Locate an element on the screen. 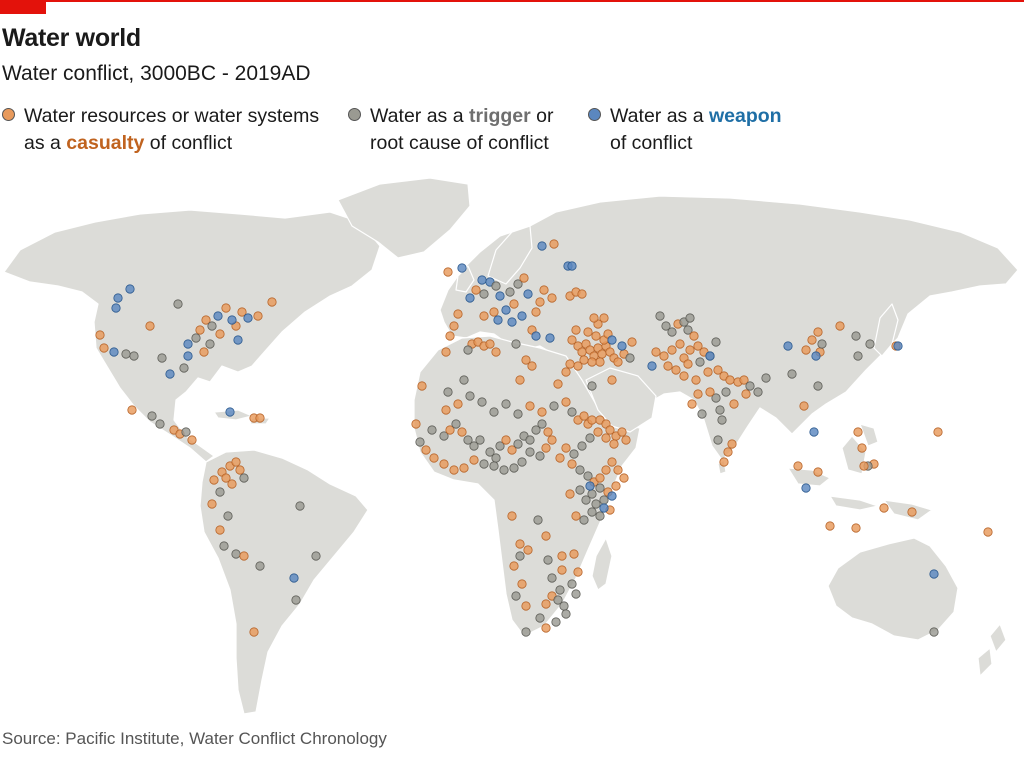  legend-weapon-line1: Water as a weapon is located at coordinates (696, 116).